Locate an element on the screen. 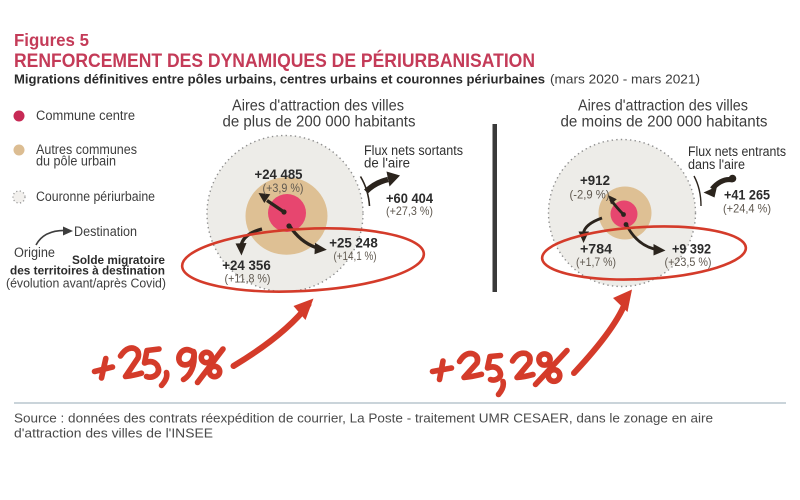 This screenshot has width=800, height=500. svg-text: +912 is located at coordinates (595, 180).